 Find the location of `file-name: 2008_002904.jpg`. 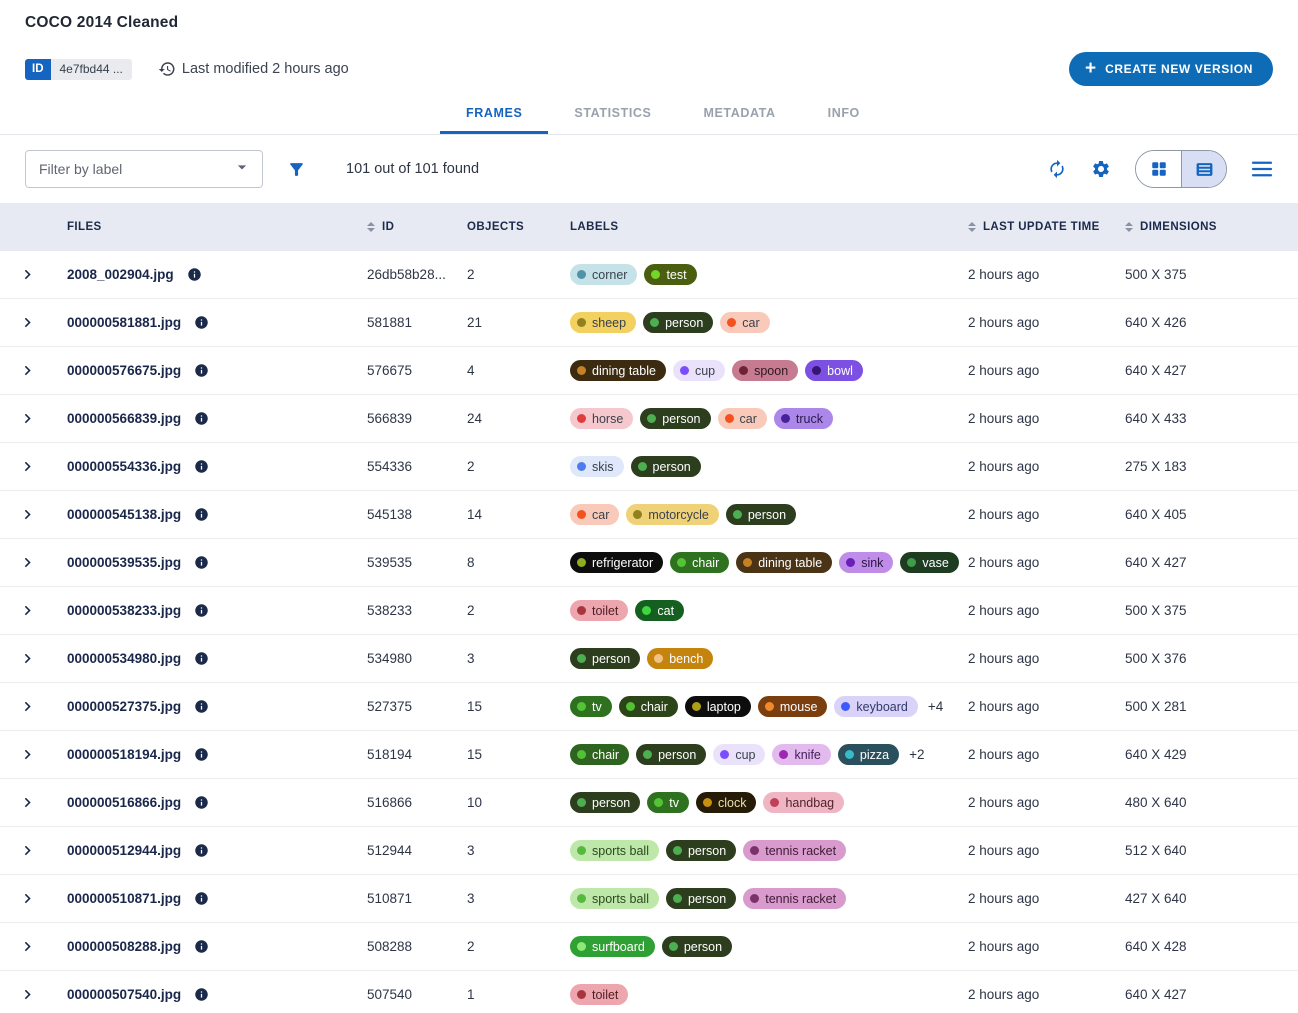

file-name: 2008_002904.jpg is located at coordinates (120, 274).